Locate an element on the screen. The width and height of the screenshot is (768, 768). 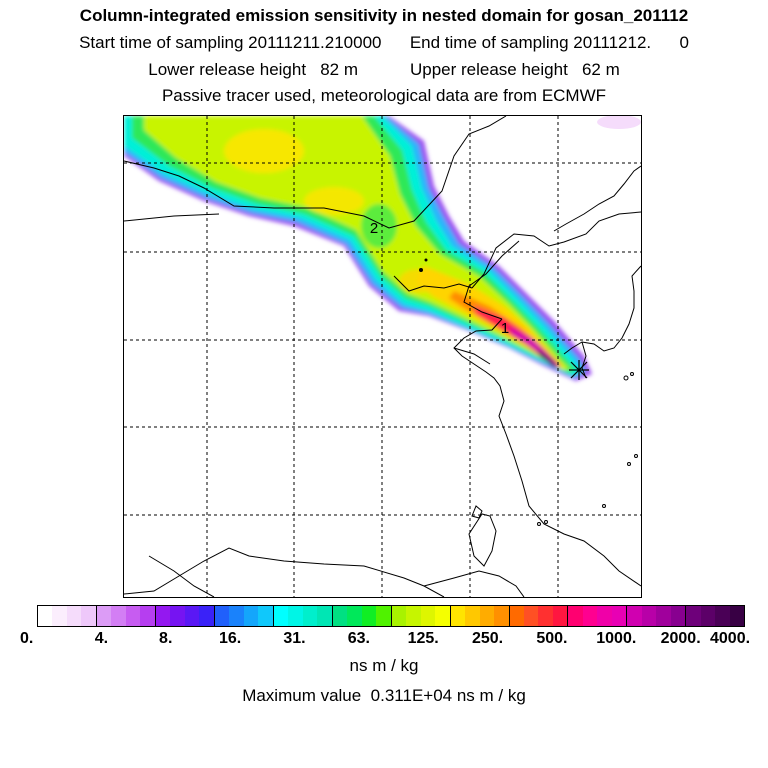
color-scale-tick-label: 16. is located at coordinates (230, 638).